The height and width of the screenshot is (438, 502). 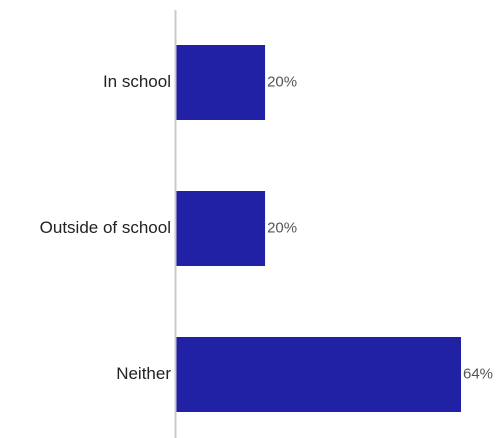 What do you see at coordinates (137, 81) in the screenshot?
I see `category-label-0: In school` at bounding box center [137, 81].